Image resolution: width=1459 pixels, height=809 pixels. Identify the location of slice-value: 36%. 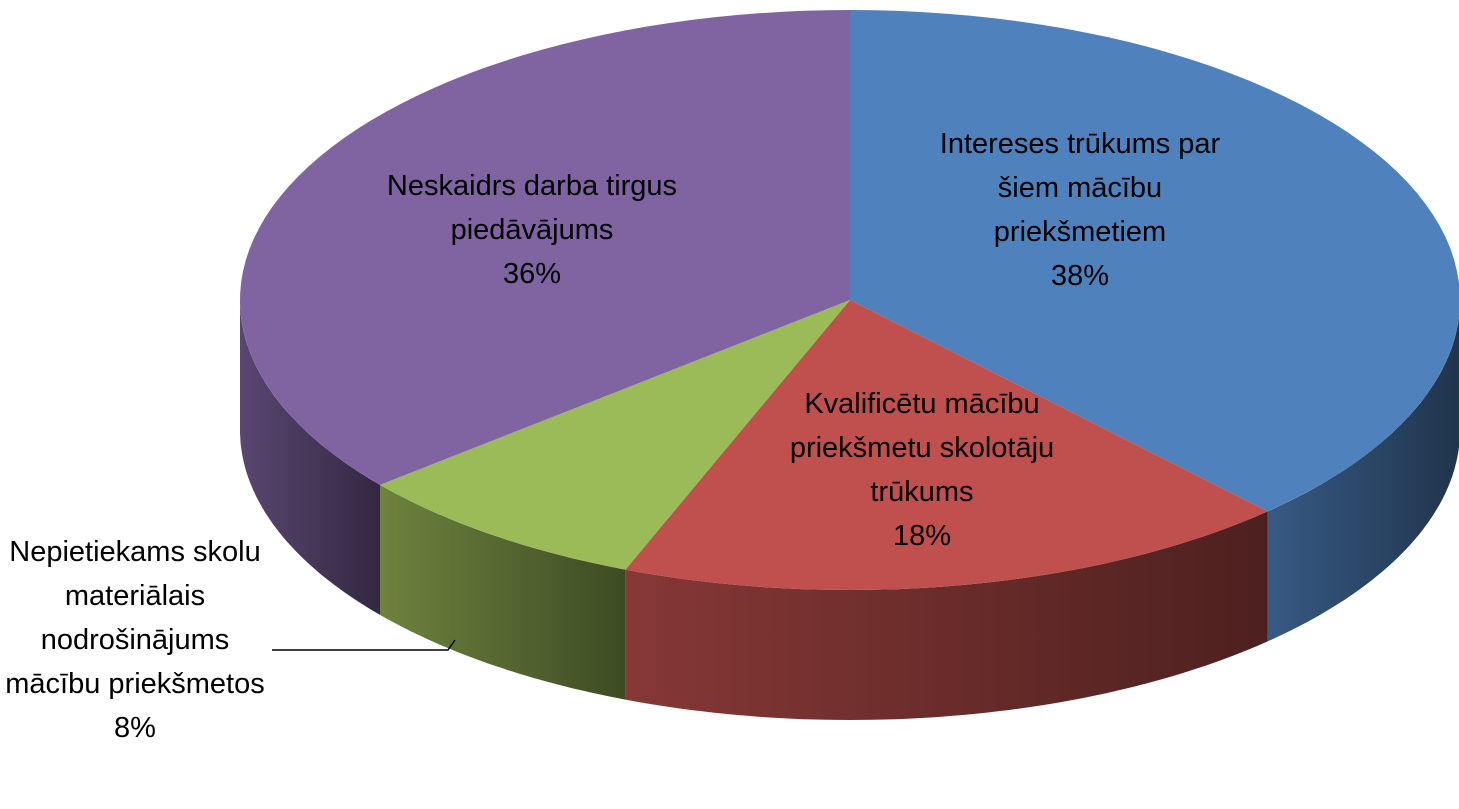
(532, 274).